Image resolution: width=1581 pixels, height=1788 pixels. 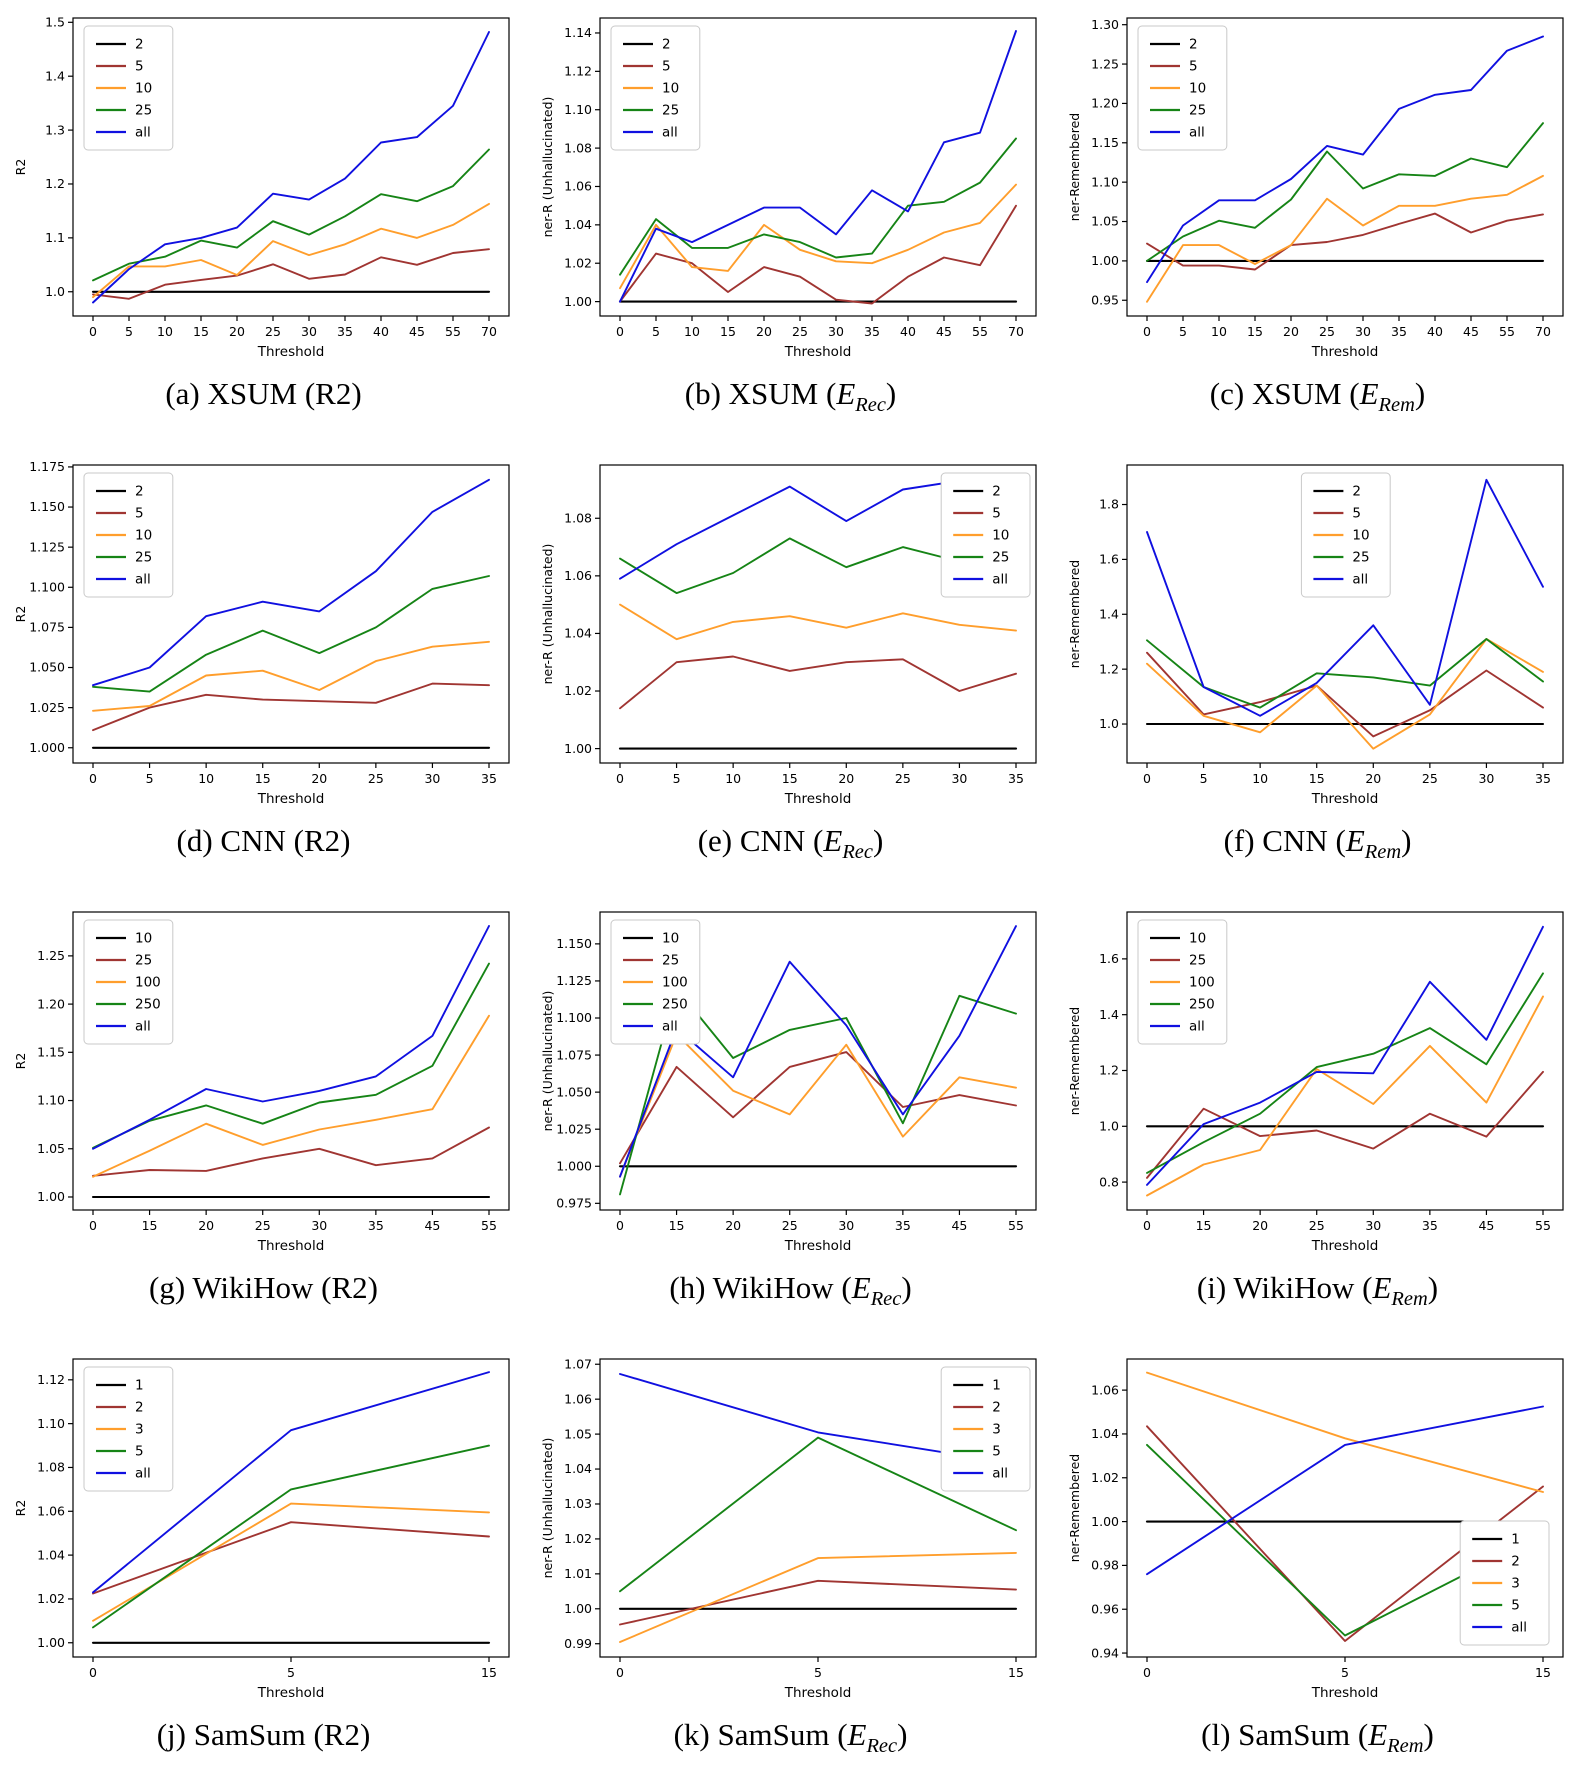 What do you see at coordinates (1105, 1433) in the screenshot?
I see `y-tick-label: 1.04` at bounding box center [1105, 1433].